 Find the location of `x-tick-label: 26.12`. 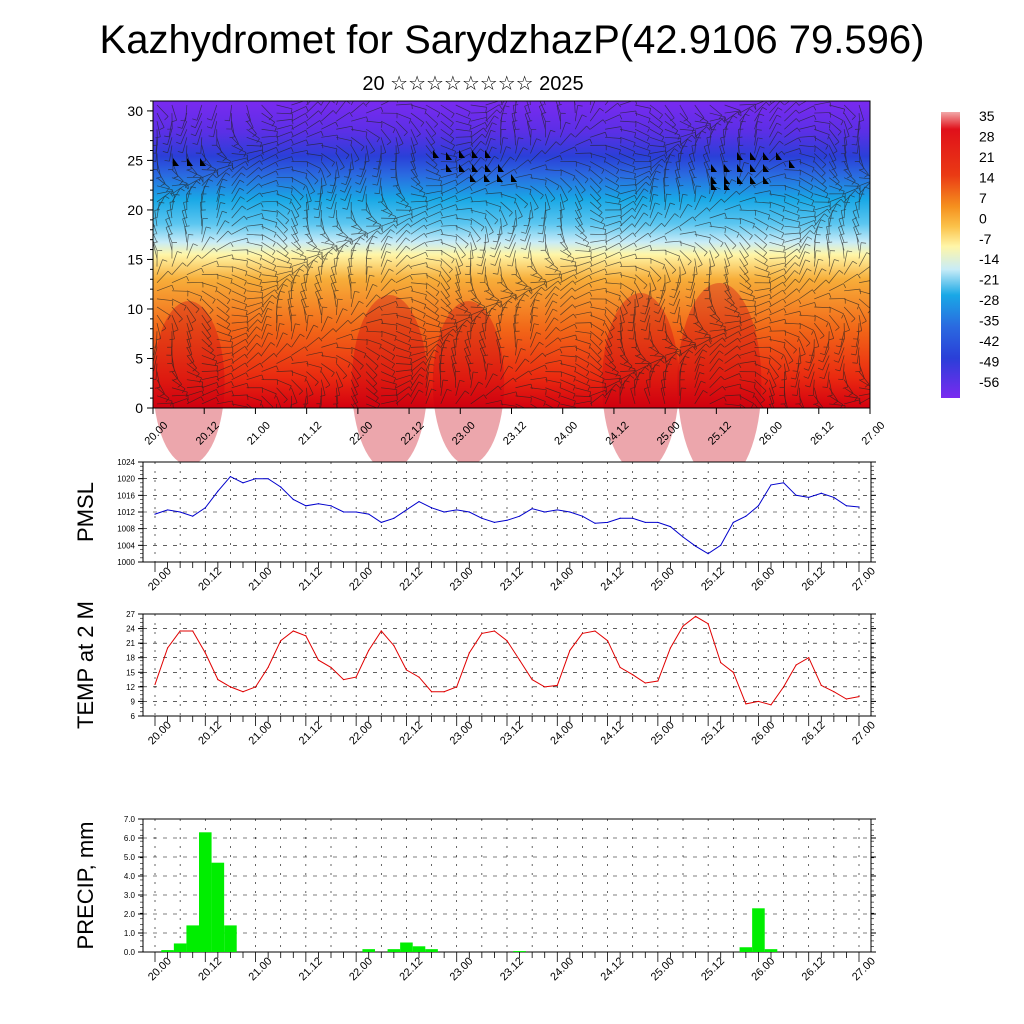

x-tick-label: 26.12 is located at coordinates (822, 434).